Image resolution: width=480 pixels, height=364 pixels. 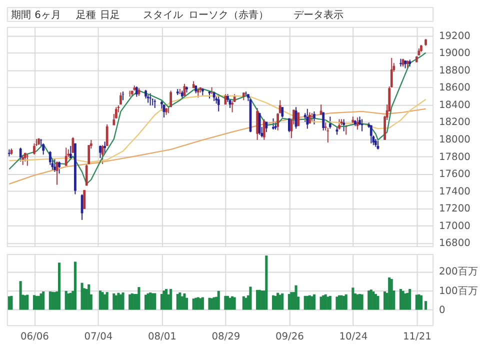 I want to click on text: 足種, so click(x=86, y=15).